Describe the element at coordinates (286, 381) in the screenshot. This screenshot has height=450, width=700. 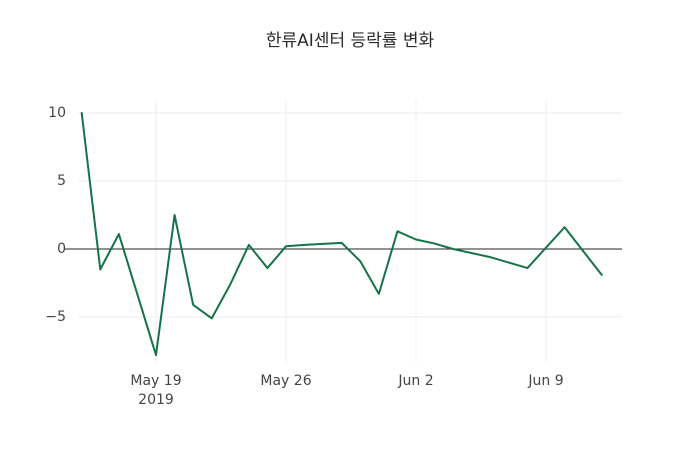
I see `x-axis-tick-label: May 26` at that location.